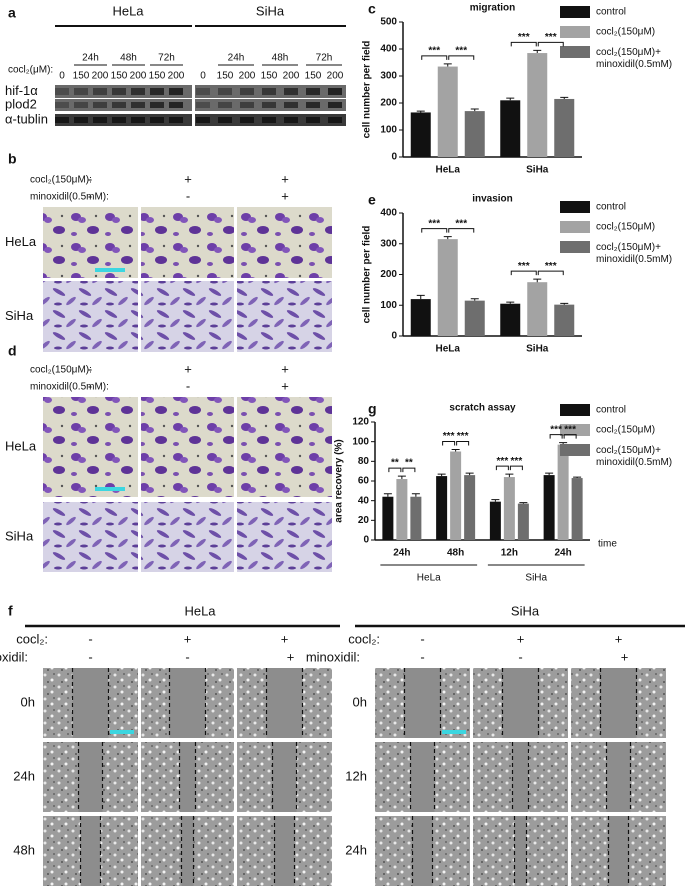 This screenshot has width=692, height=888. I want to click on x-tick-label: 12h, so click(509, 553).